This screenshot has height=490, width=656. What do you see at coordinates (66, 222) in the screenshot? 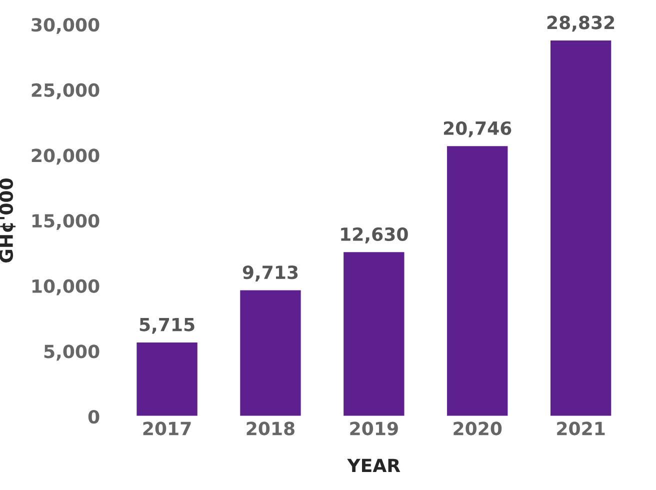
I see `y-tick-label: 15,000` at bounding box center [66, 222].